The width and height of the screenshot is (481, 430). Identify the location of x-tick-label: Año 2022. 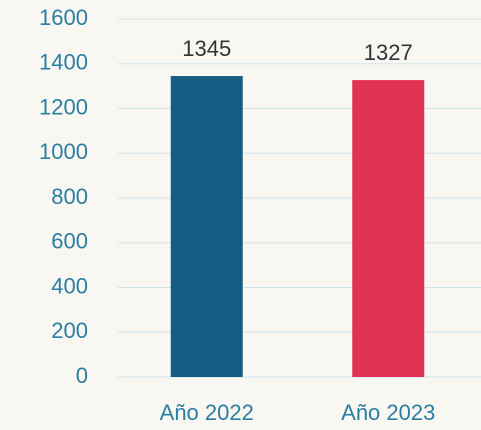
(207, 412).